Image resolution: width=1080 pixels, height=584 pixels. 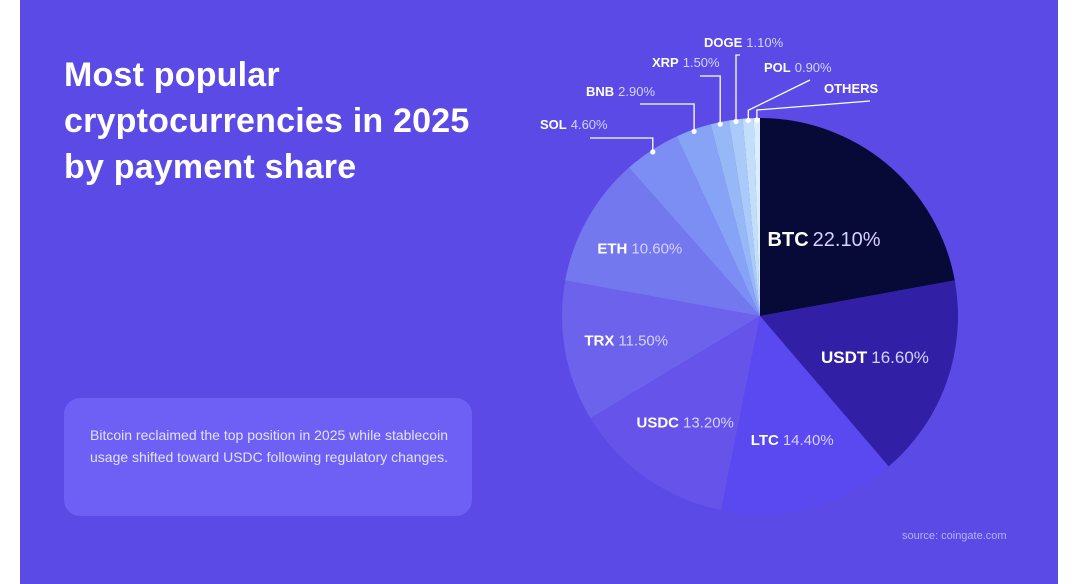 I want to click on pie-slice-usdc, so click(x=675, y=413).